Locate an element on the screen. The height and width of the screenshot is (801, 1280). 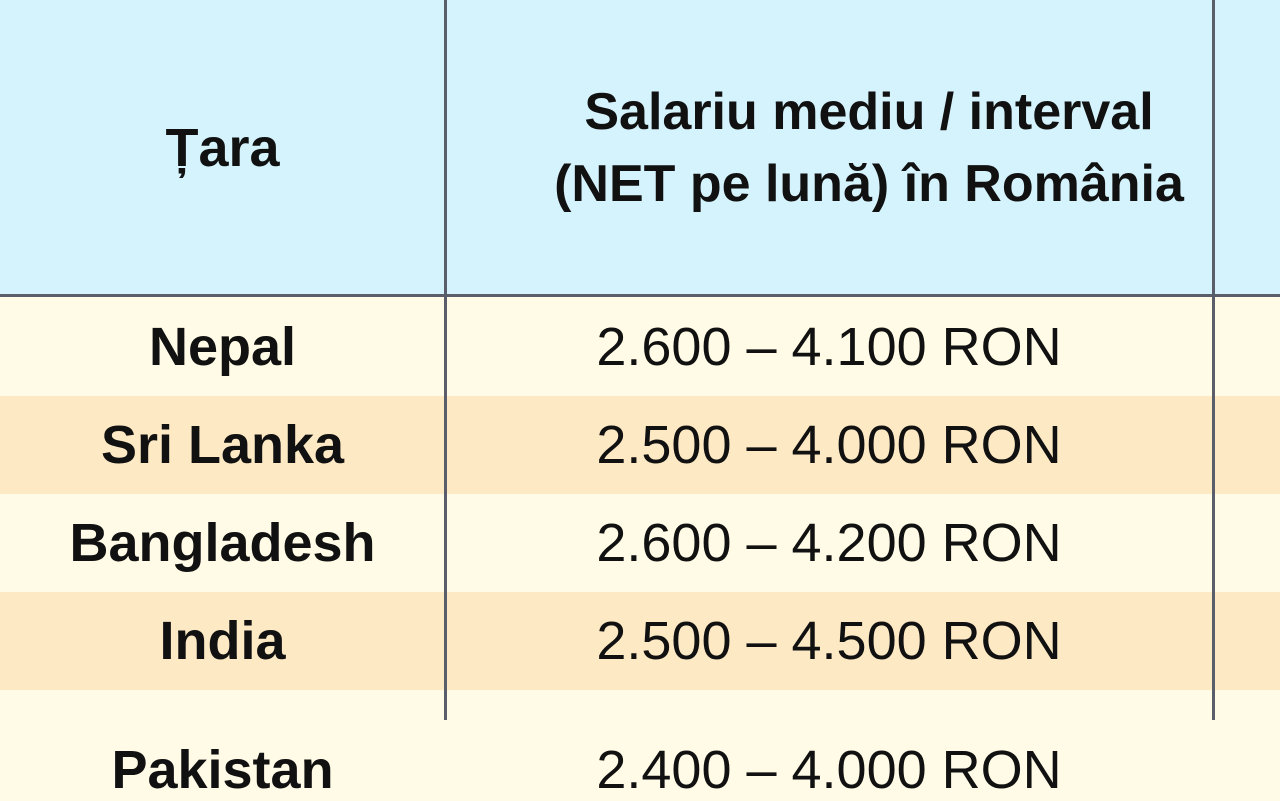
country-cell: Nepal is located at coordinates (222, 346).